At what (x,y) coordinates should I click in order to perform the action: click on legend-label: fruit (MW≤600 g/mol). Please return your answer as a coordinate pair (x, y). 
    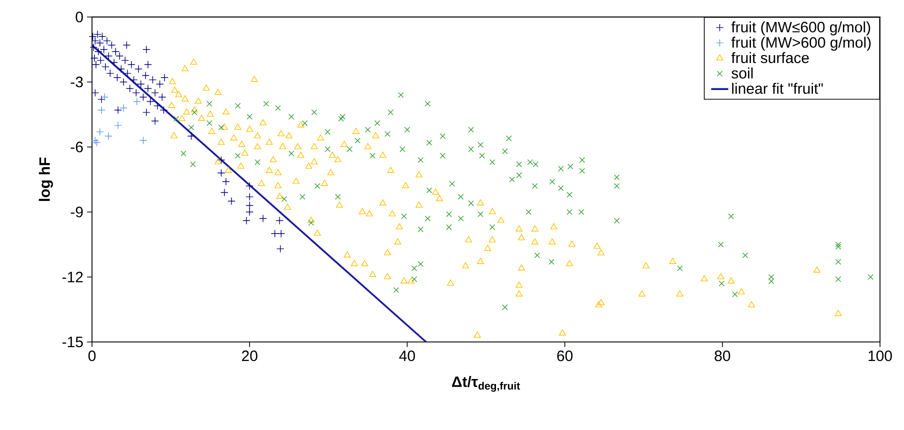
    Looking at the image, I should click on (800, 28).